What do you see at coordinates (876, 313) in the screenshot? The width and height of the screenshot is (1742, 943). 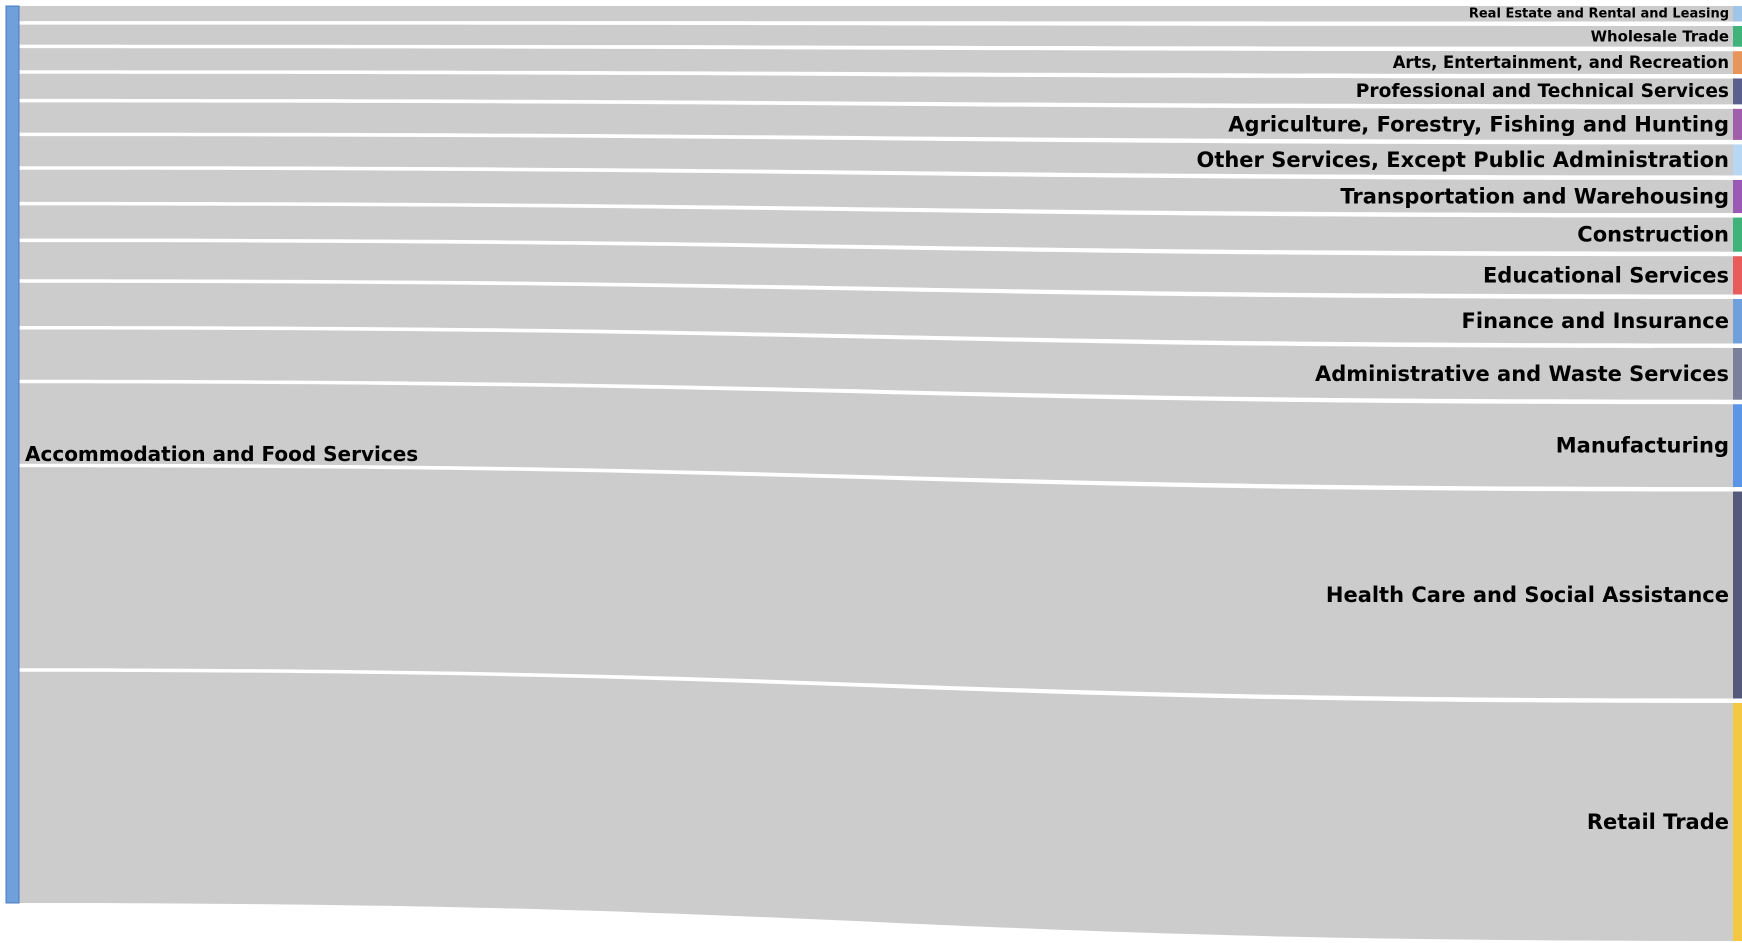 I see `link-finance-and-insurance` at bounding box center [876, 313].